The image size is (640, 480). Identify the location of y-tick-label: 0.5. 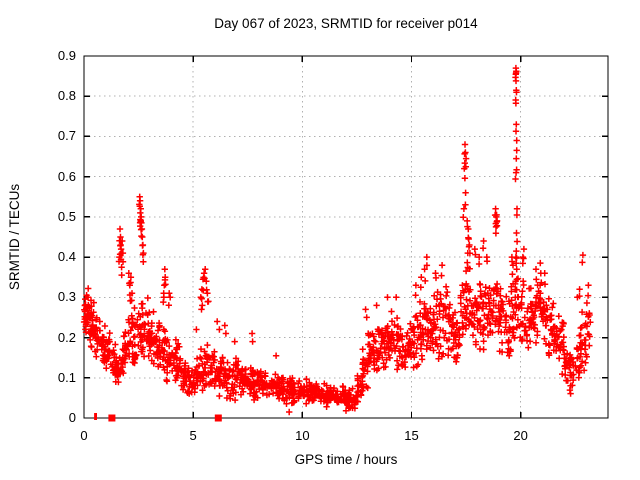
(66, 216).